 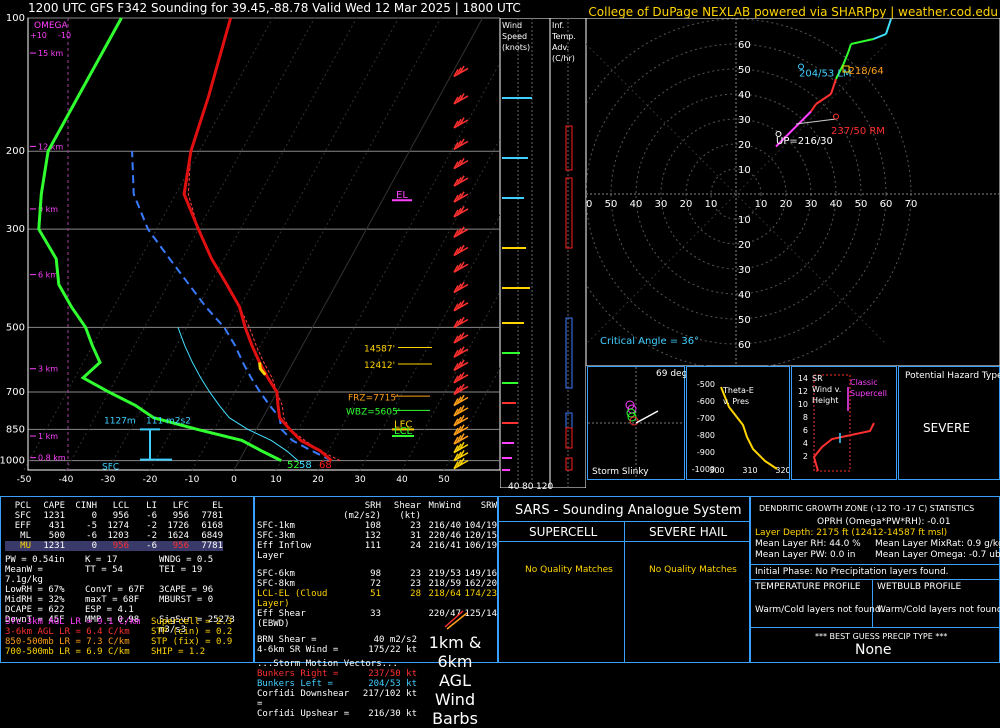 I want to click on hodo-y-up-20: 20, so click(x=744, y=145).